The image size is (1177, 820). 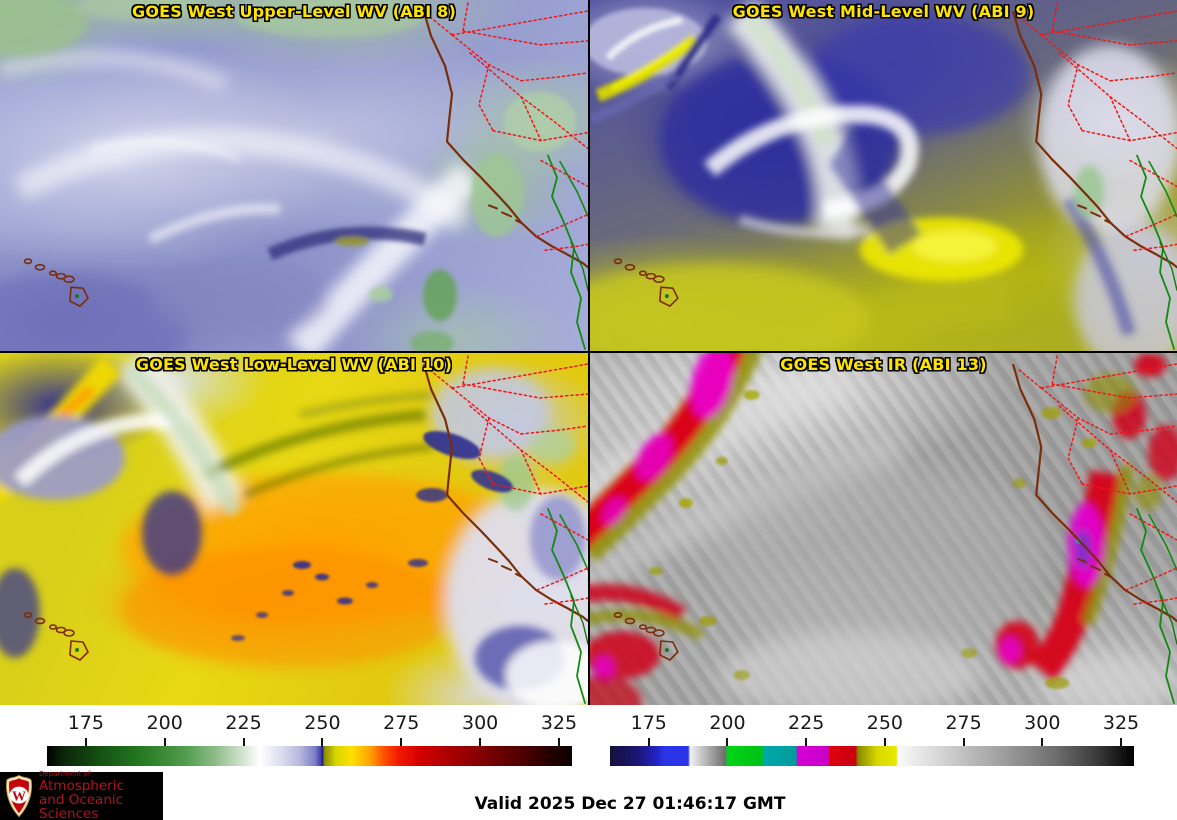 What do you see at coordinates (294, 11) in the screenshot?
I see `panel-title-upper-wv: GOES West Upper-Level WV (ABI 8)` at bounding box center [294, 11].